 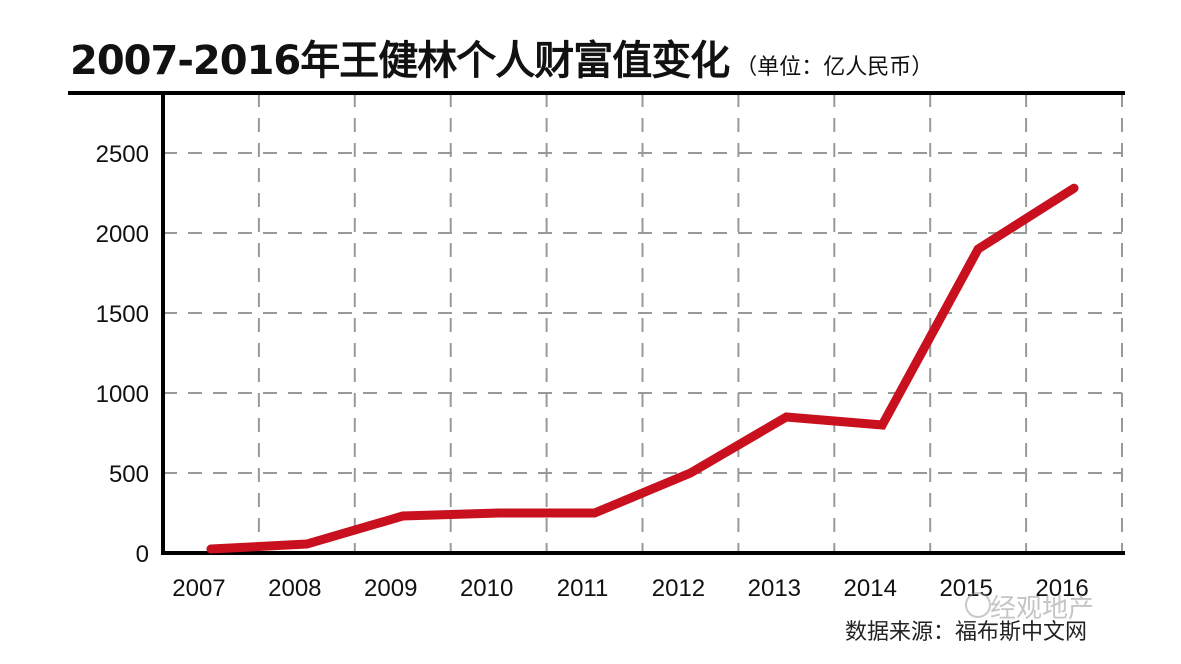 I want to click on x-tick-label: 2014, so click(x=870, y=588).